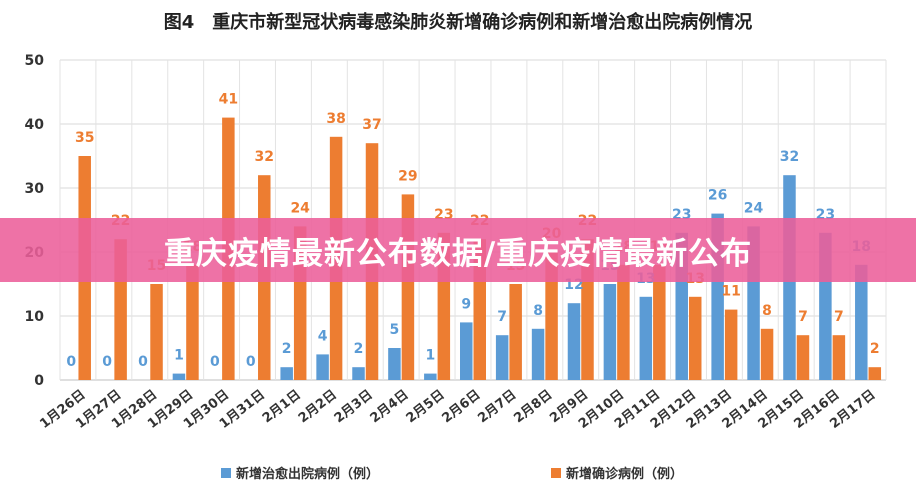  I want to click on y-tick-label: 40, so click(35, 125).